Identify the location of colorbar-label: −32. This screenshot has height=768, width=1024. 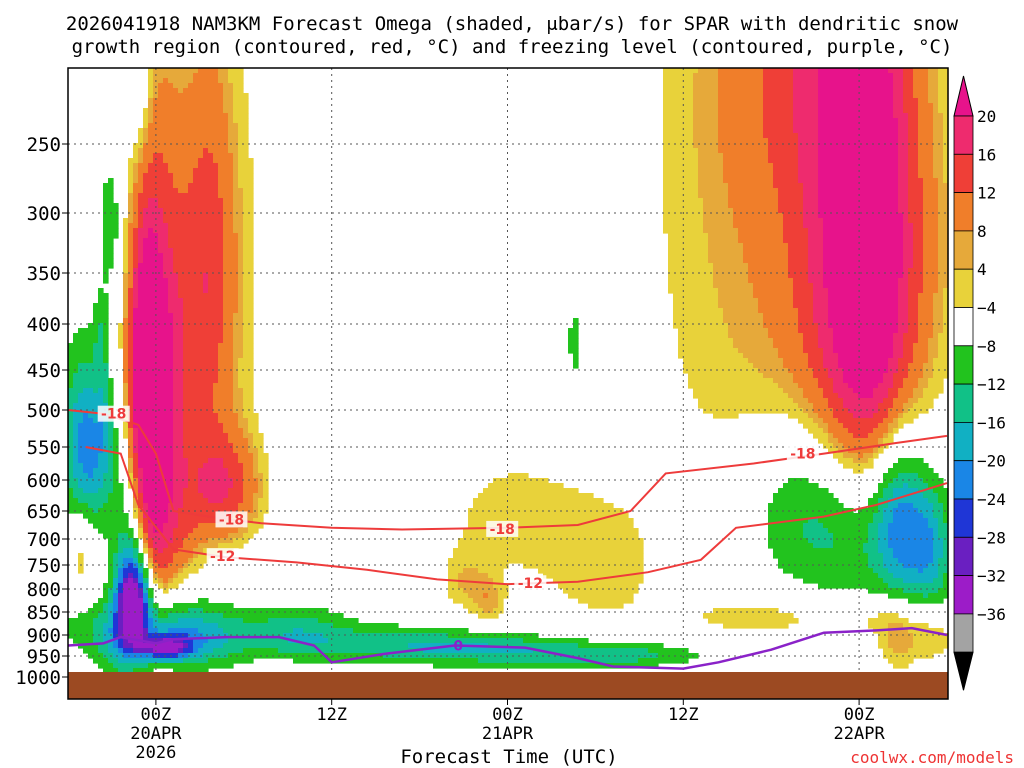
(991, 576).